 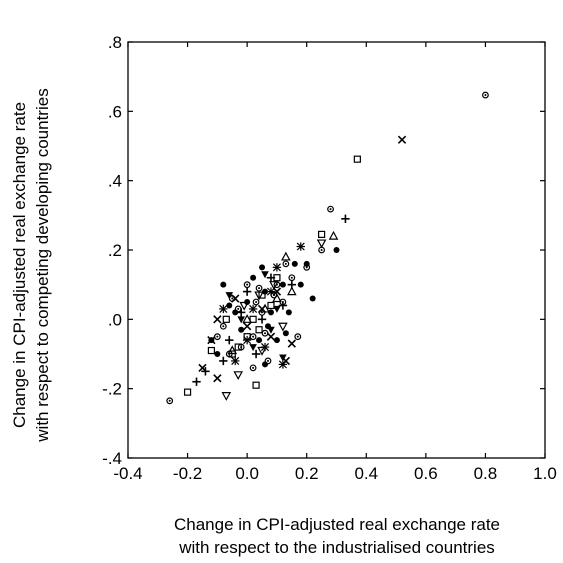 I want to click on y-tick-label: -.4, so click(x=112, y=458).